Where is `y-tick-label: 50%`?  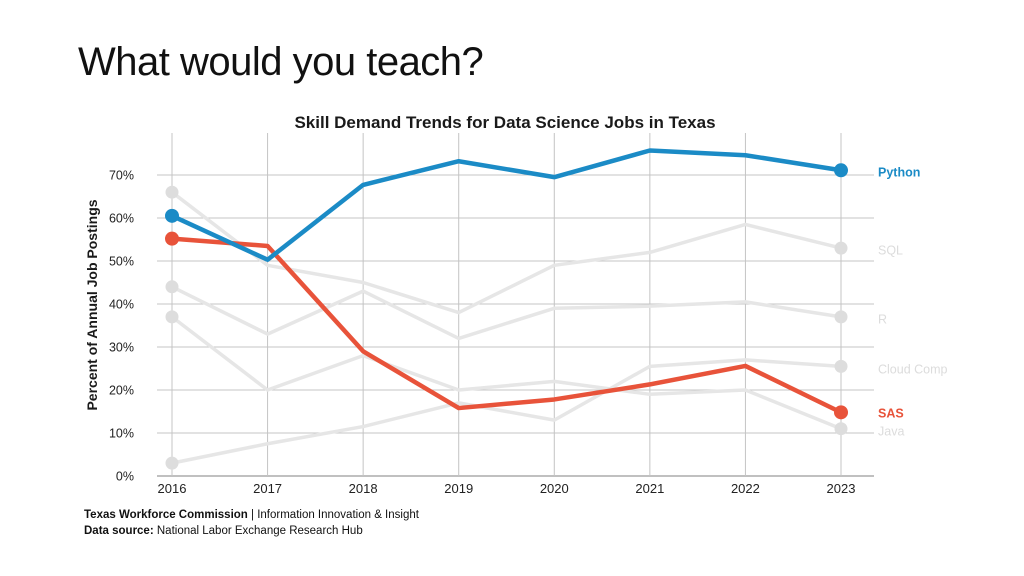
y-tick-label: 50% is located at coordinates (121, 262).